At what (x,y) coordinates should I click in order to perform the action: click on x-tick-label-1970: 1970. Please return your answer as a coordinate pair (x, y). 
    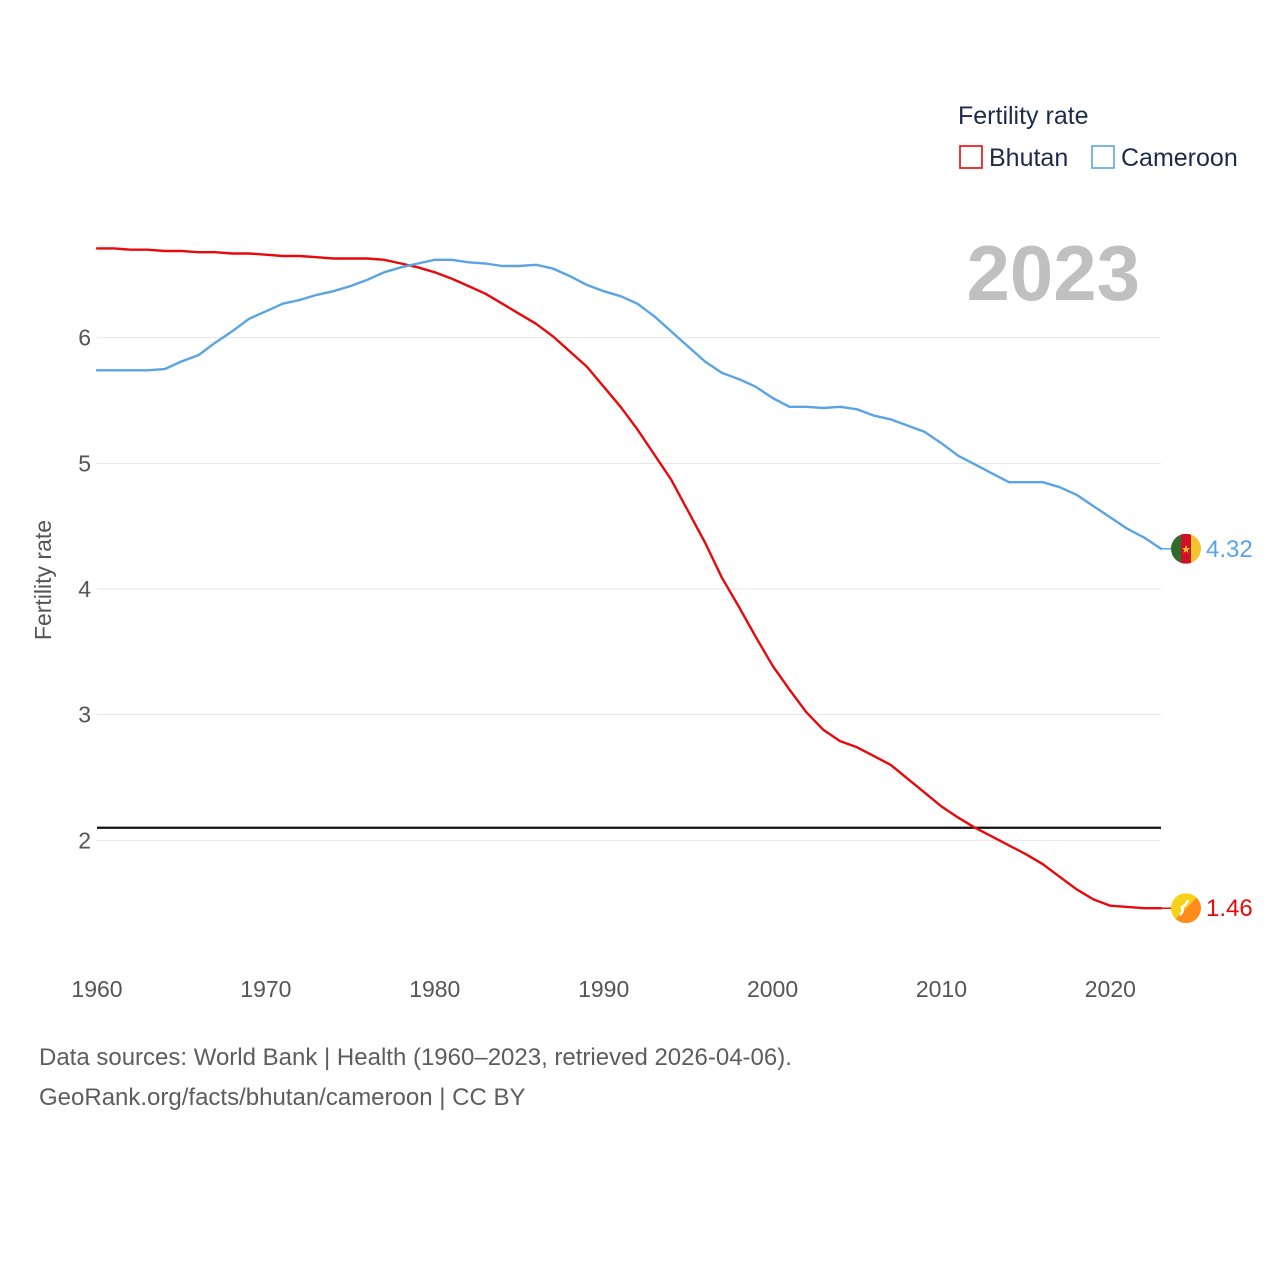
    Looking at the image, I should click on (265, 989).